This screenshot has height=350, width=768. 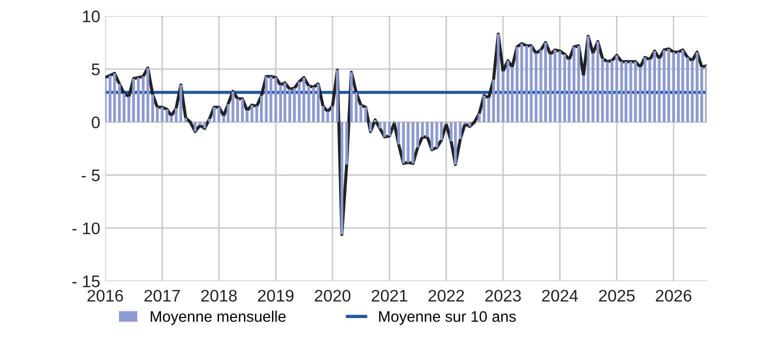 What do you see at coordinates (91, 176) in the screenshot?
I see `y-tick-label: - 5` at bounding box center [91, 176].